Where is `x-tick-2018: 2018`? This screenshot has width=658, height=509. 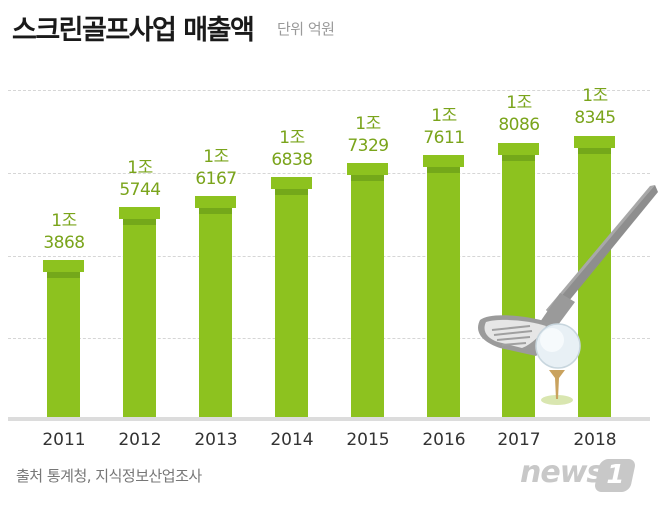 x-tick-2018: 2018 is located at coordinates (595, 440).